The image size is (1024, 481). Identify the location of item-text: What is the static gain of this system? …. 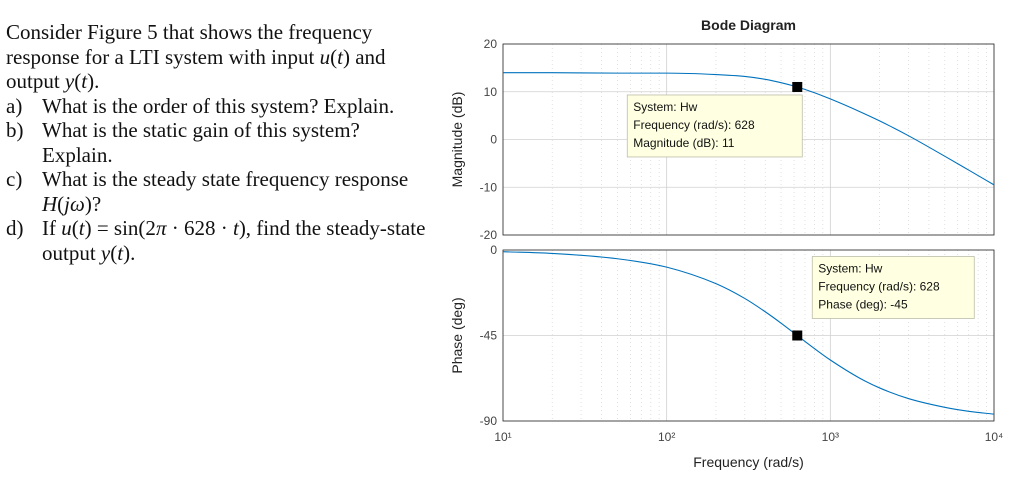
(201, 142).